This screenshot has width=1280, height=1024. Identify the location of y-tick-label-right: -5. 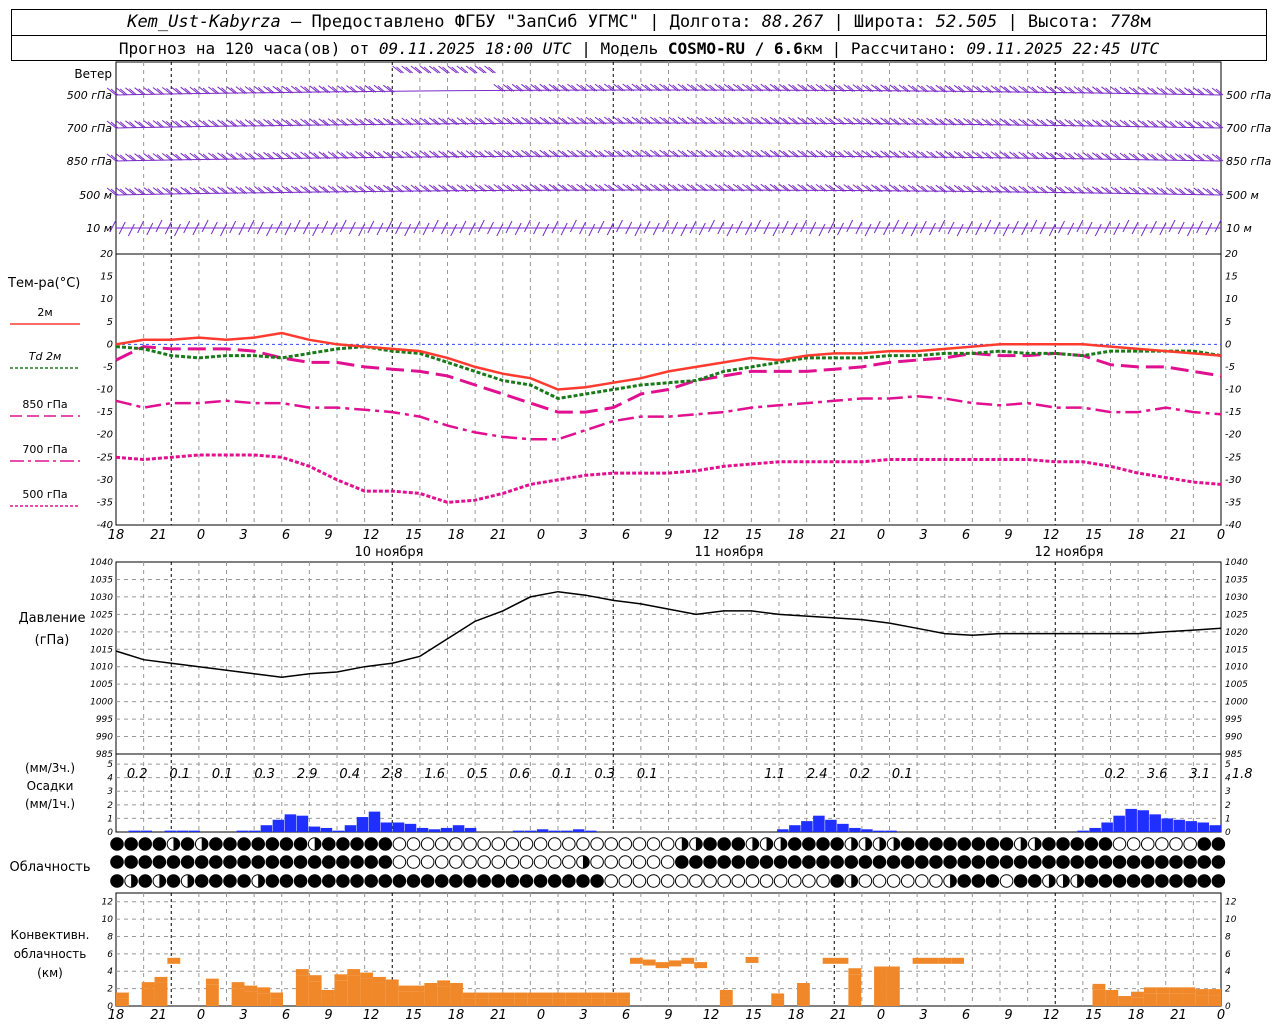
(1230, 367).